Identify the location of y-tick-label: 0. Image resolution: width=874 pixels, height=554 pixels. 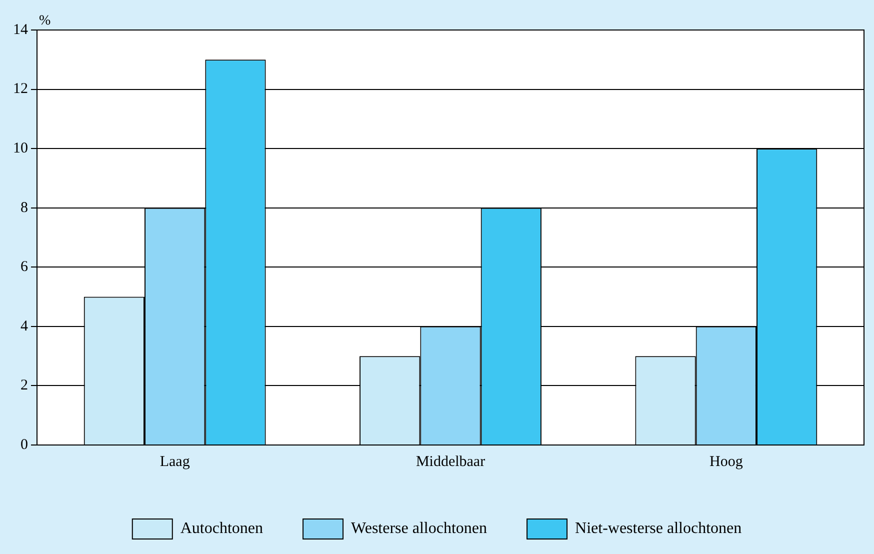
(24, 444).